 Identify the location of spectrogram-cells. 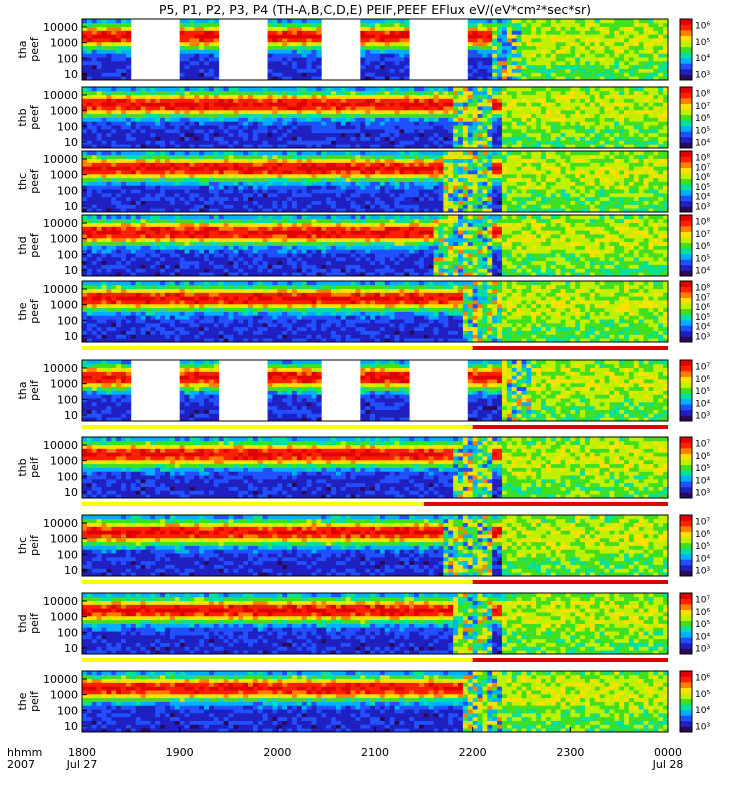
(375, 182).